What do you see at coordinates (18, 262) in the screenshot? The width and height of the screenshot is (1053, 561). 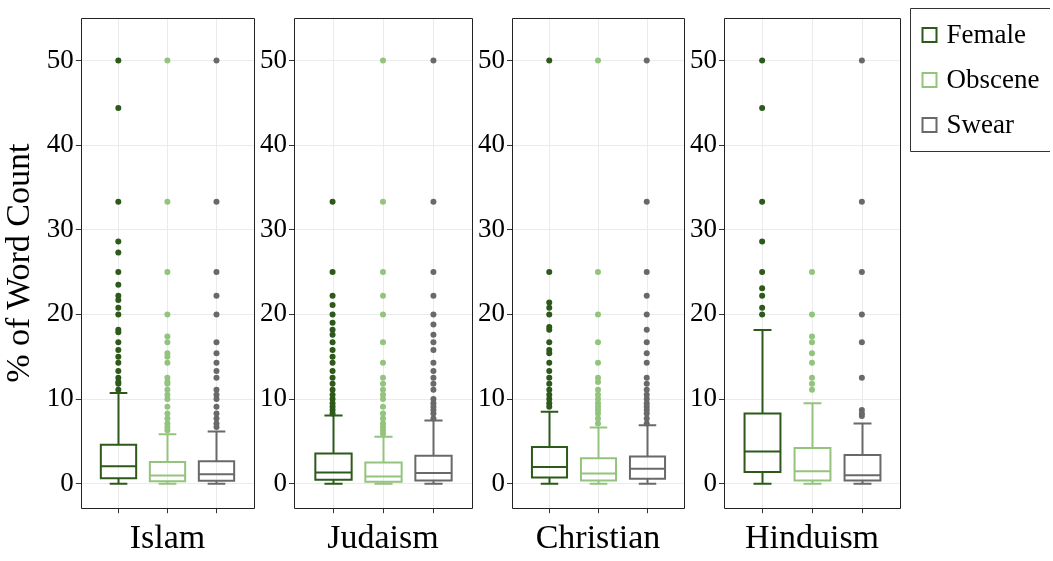 I see `y-axis-title: % of Word Count` at bounding box center [18, 262].